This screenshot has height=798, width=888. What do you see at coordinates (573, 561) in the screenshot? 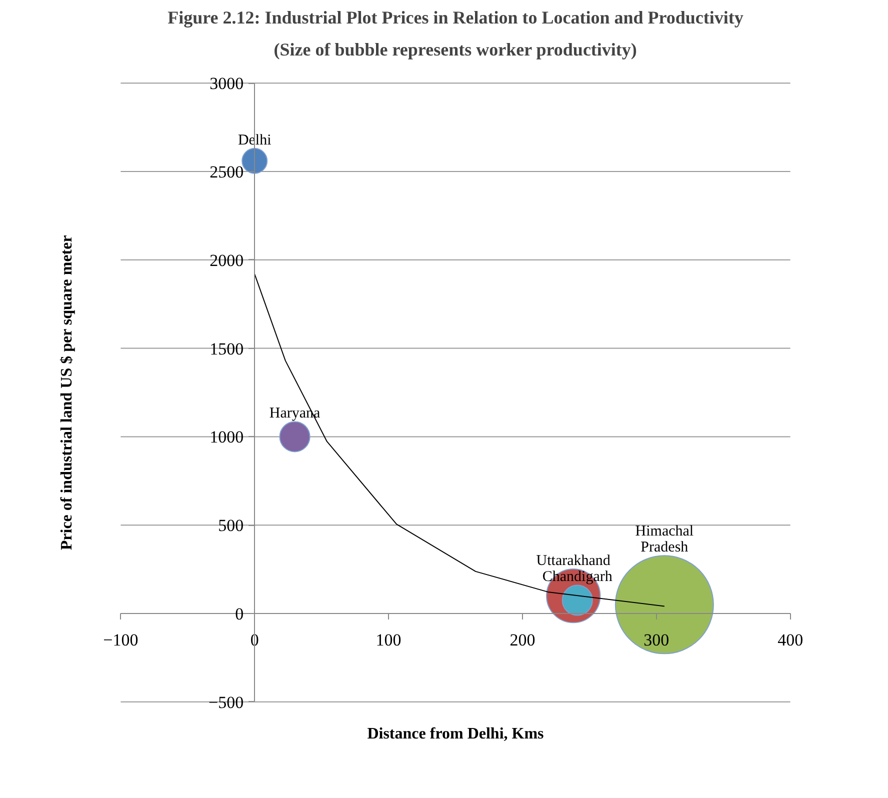
I see `series-label: Uttarakhand` at bounding box center [573, 561].